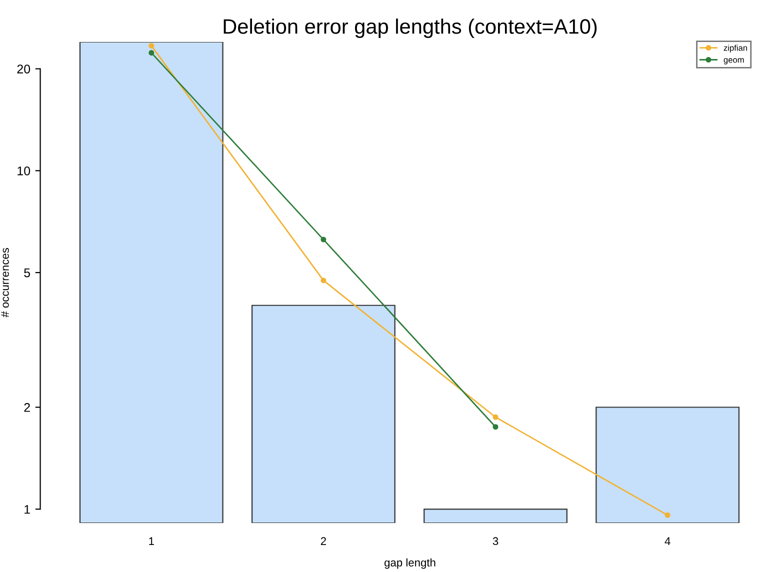 The height and width of the screenshot is (572, 758). What do you see at coordinates (27, 509) in the screenshot?
I see `y-tick-label: 1` at bounding box center [27, 509].